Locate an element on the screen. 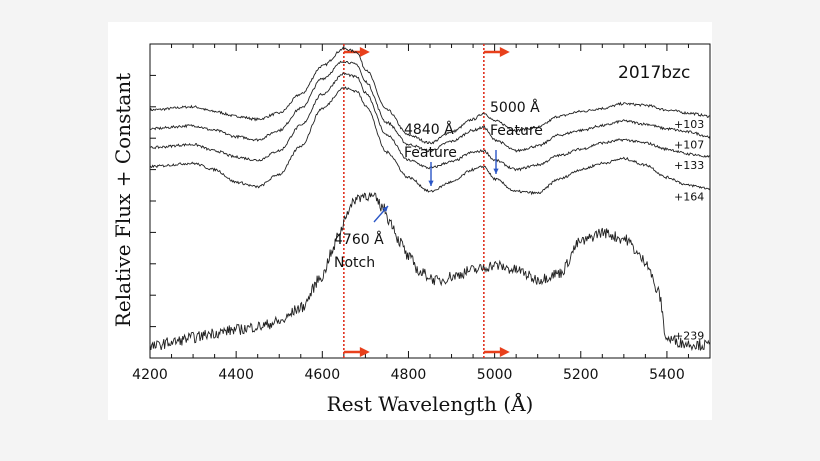 Image resolution: width=820 pixels, height=461 pixels. x-axis-title: Rest Wavelength (Å) is located at coordinates (430, 403).